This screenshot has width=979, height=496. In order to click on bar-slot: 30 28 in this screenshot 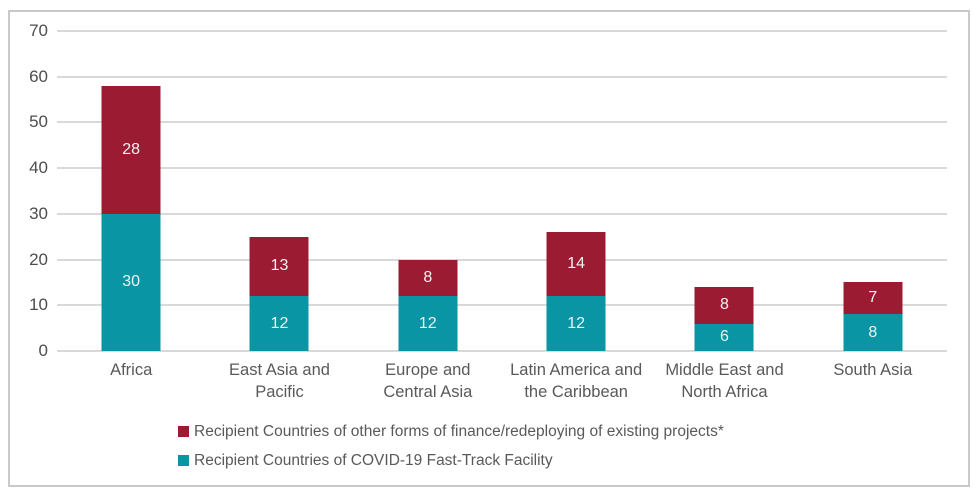, I will do `click(131, 191)`.